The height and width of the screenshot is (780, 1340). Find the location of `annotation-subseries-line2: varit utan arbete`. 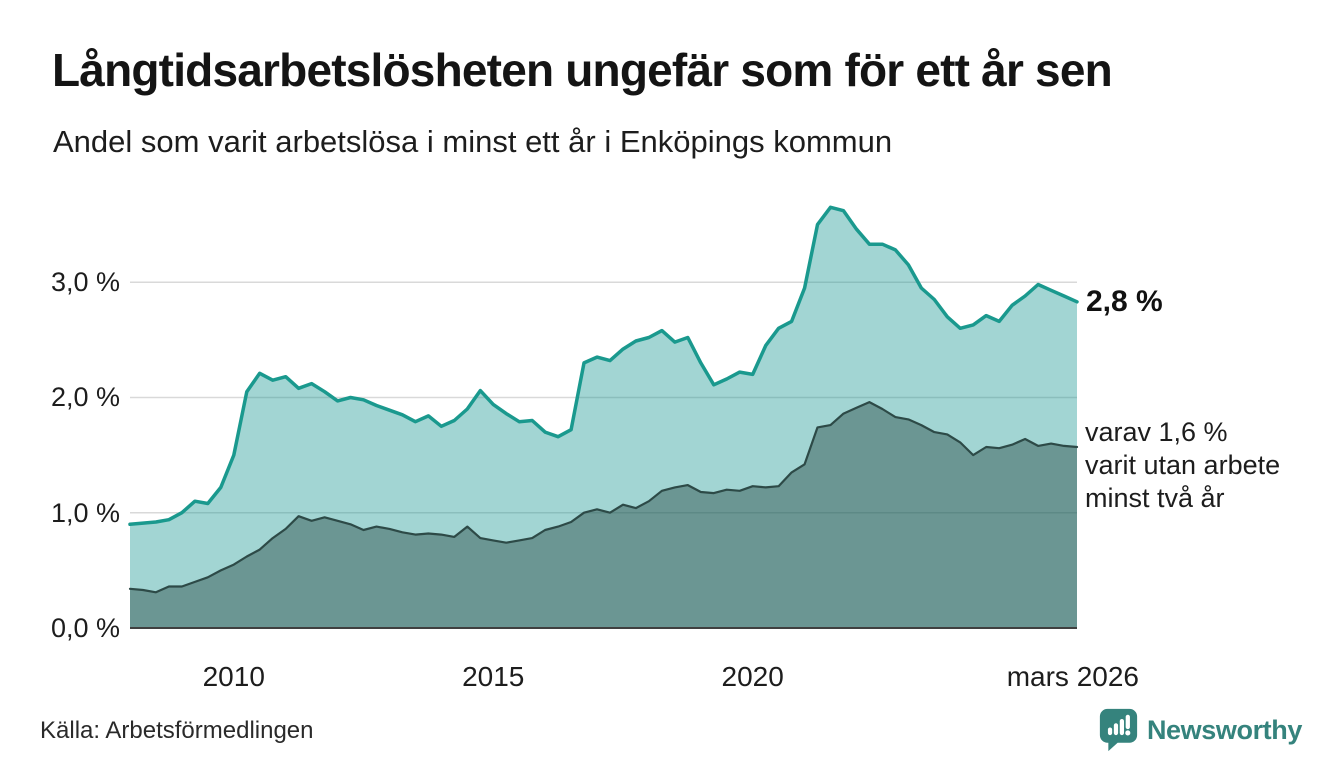

annotation-subseries-line2: varit utan arbete is located at coordinates (1183, 465).